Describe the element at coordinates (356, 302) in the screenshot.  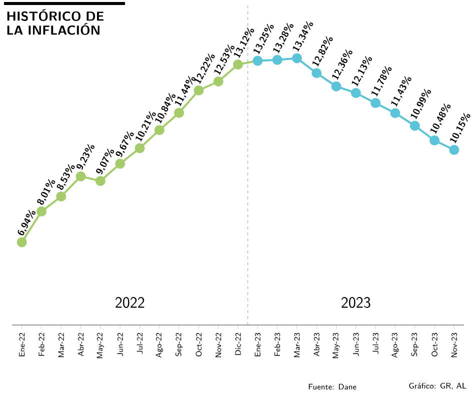
I see `text: 2023` at that location.